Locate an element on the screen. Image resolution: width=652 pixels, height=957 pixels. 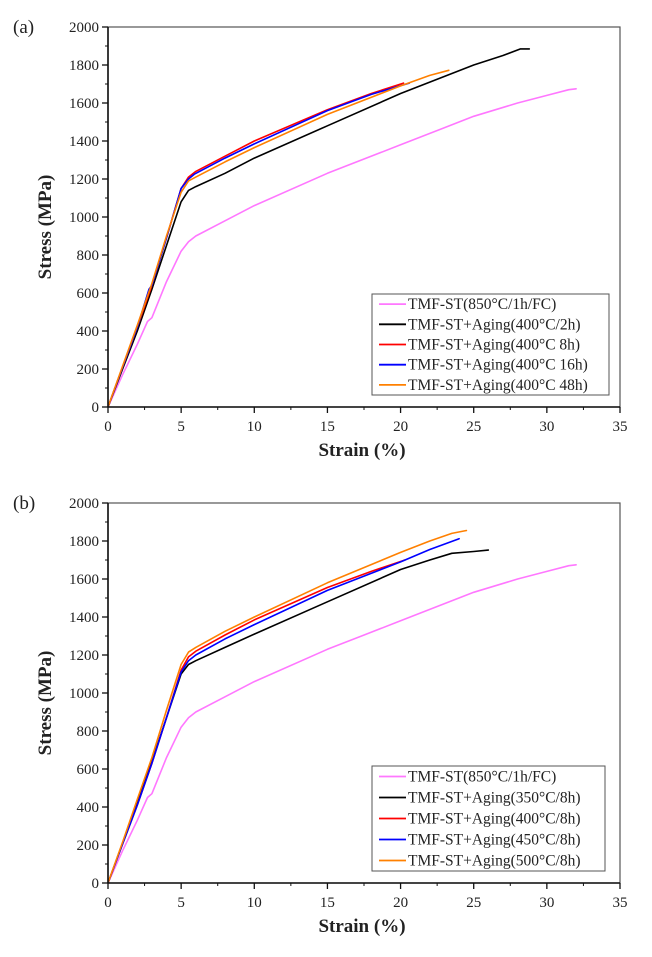
panel-label: (a) is located at coordinates (23, 27).